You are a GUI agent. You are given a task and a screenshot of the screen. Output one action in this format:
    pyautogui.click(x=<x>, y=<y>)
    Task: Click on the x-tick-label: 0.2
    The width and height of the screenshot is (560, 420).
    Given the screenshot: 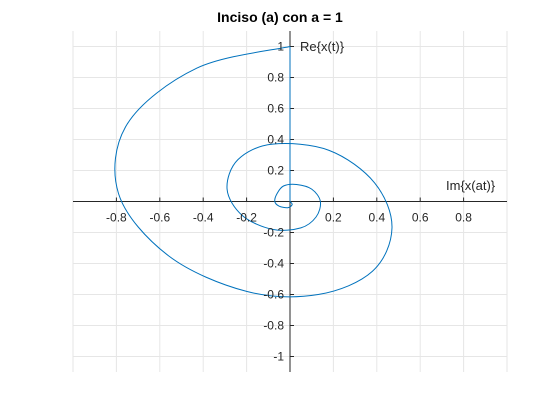 What is the action you would take?
    pyautogui.click(x=333, y=218)
    